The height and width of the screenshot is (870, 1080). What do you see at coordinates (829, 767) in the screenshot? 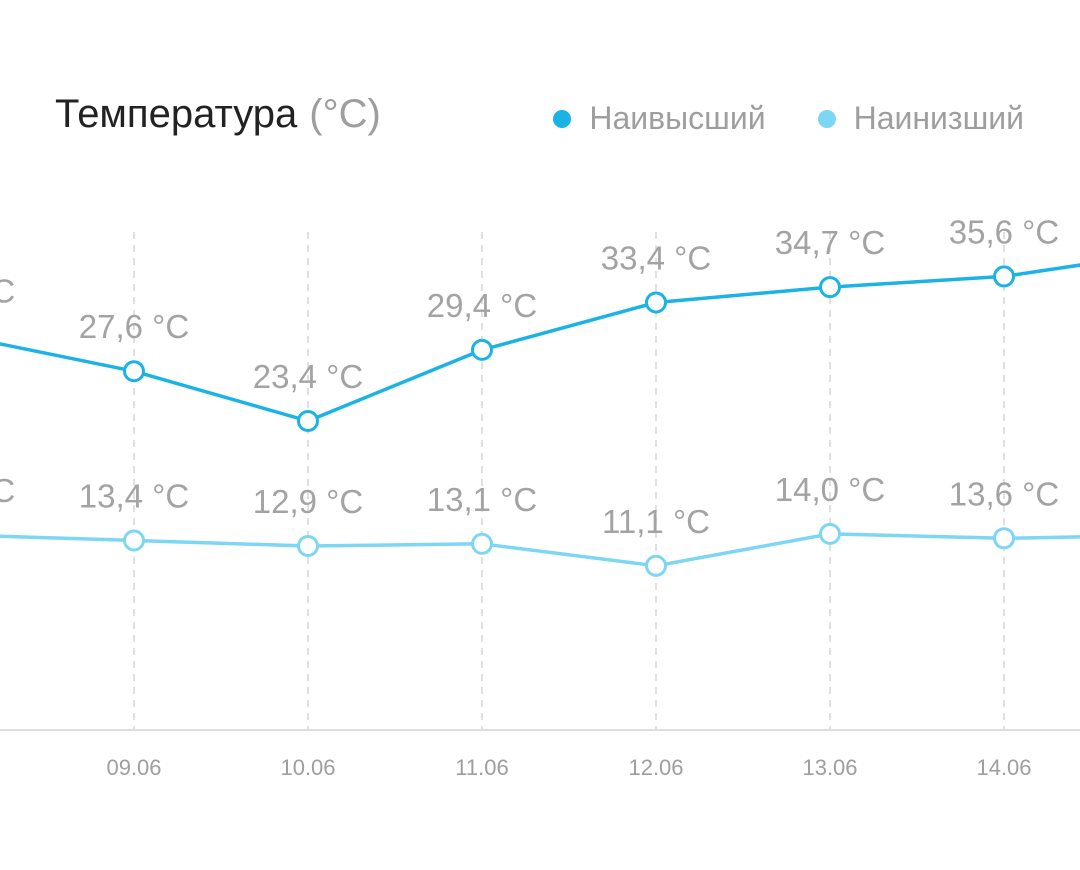
I see `x-tick-label: 13.06` at bounding box center [829, 767].